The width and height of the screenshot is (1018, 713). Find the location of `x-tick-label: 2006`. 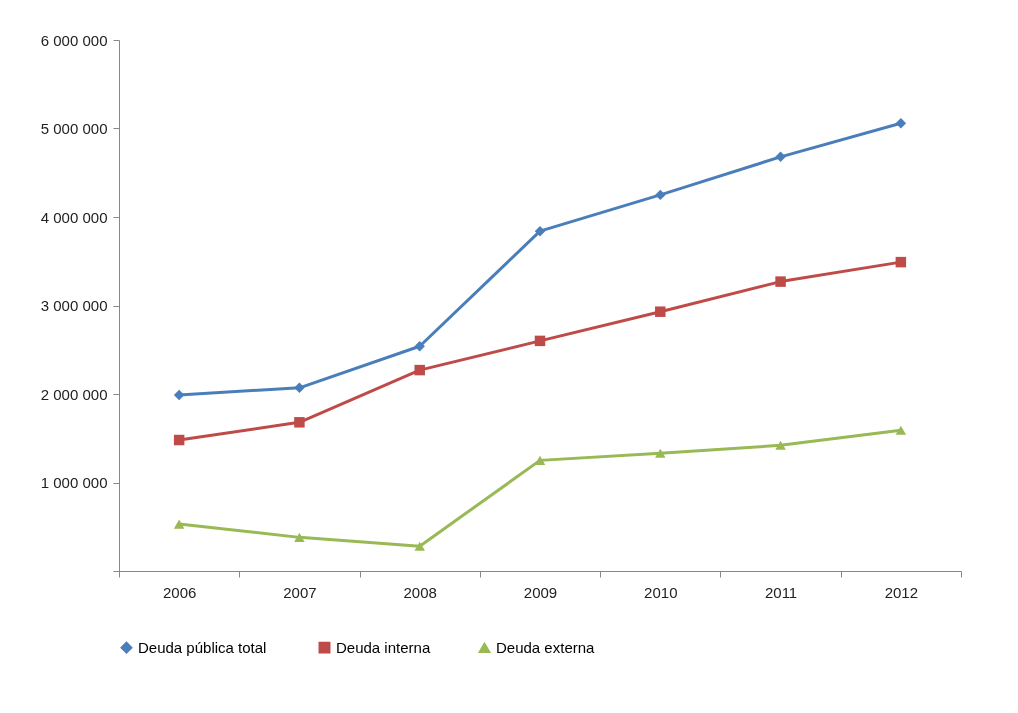

x-tick-label: 2006 is located at coordinates (179, 592).